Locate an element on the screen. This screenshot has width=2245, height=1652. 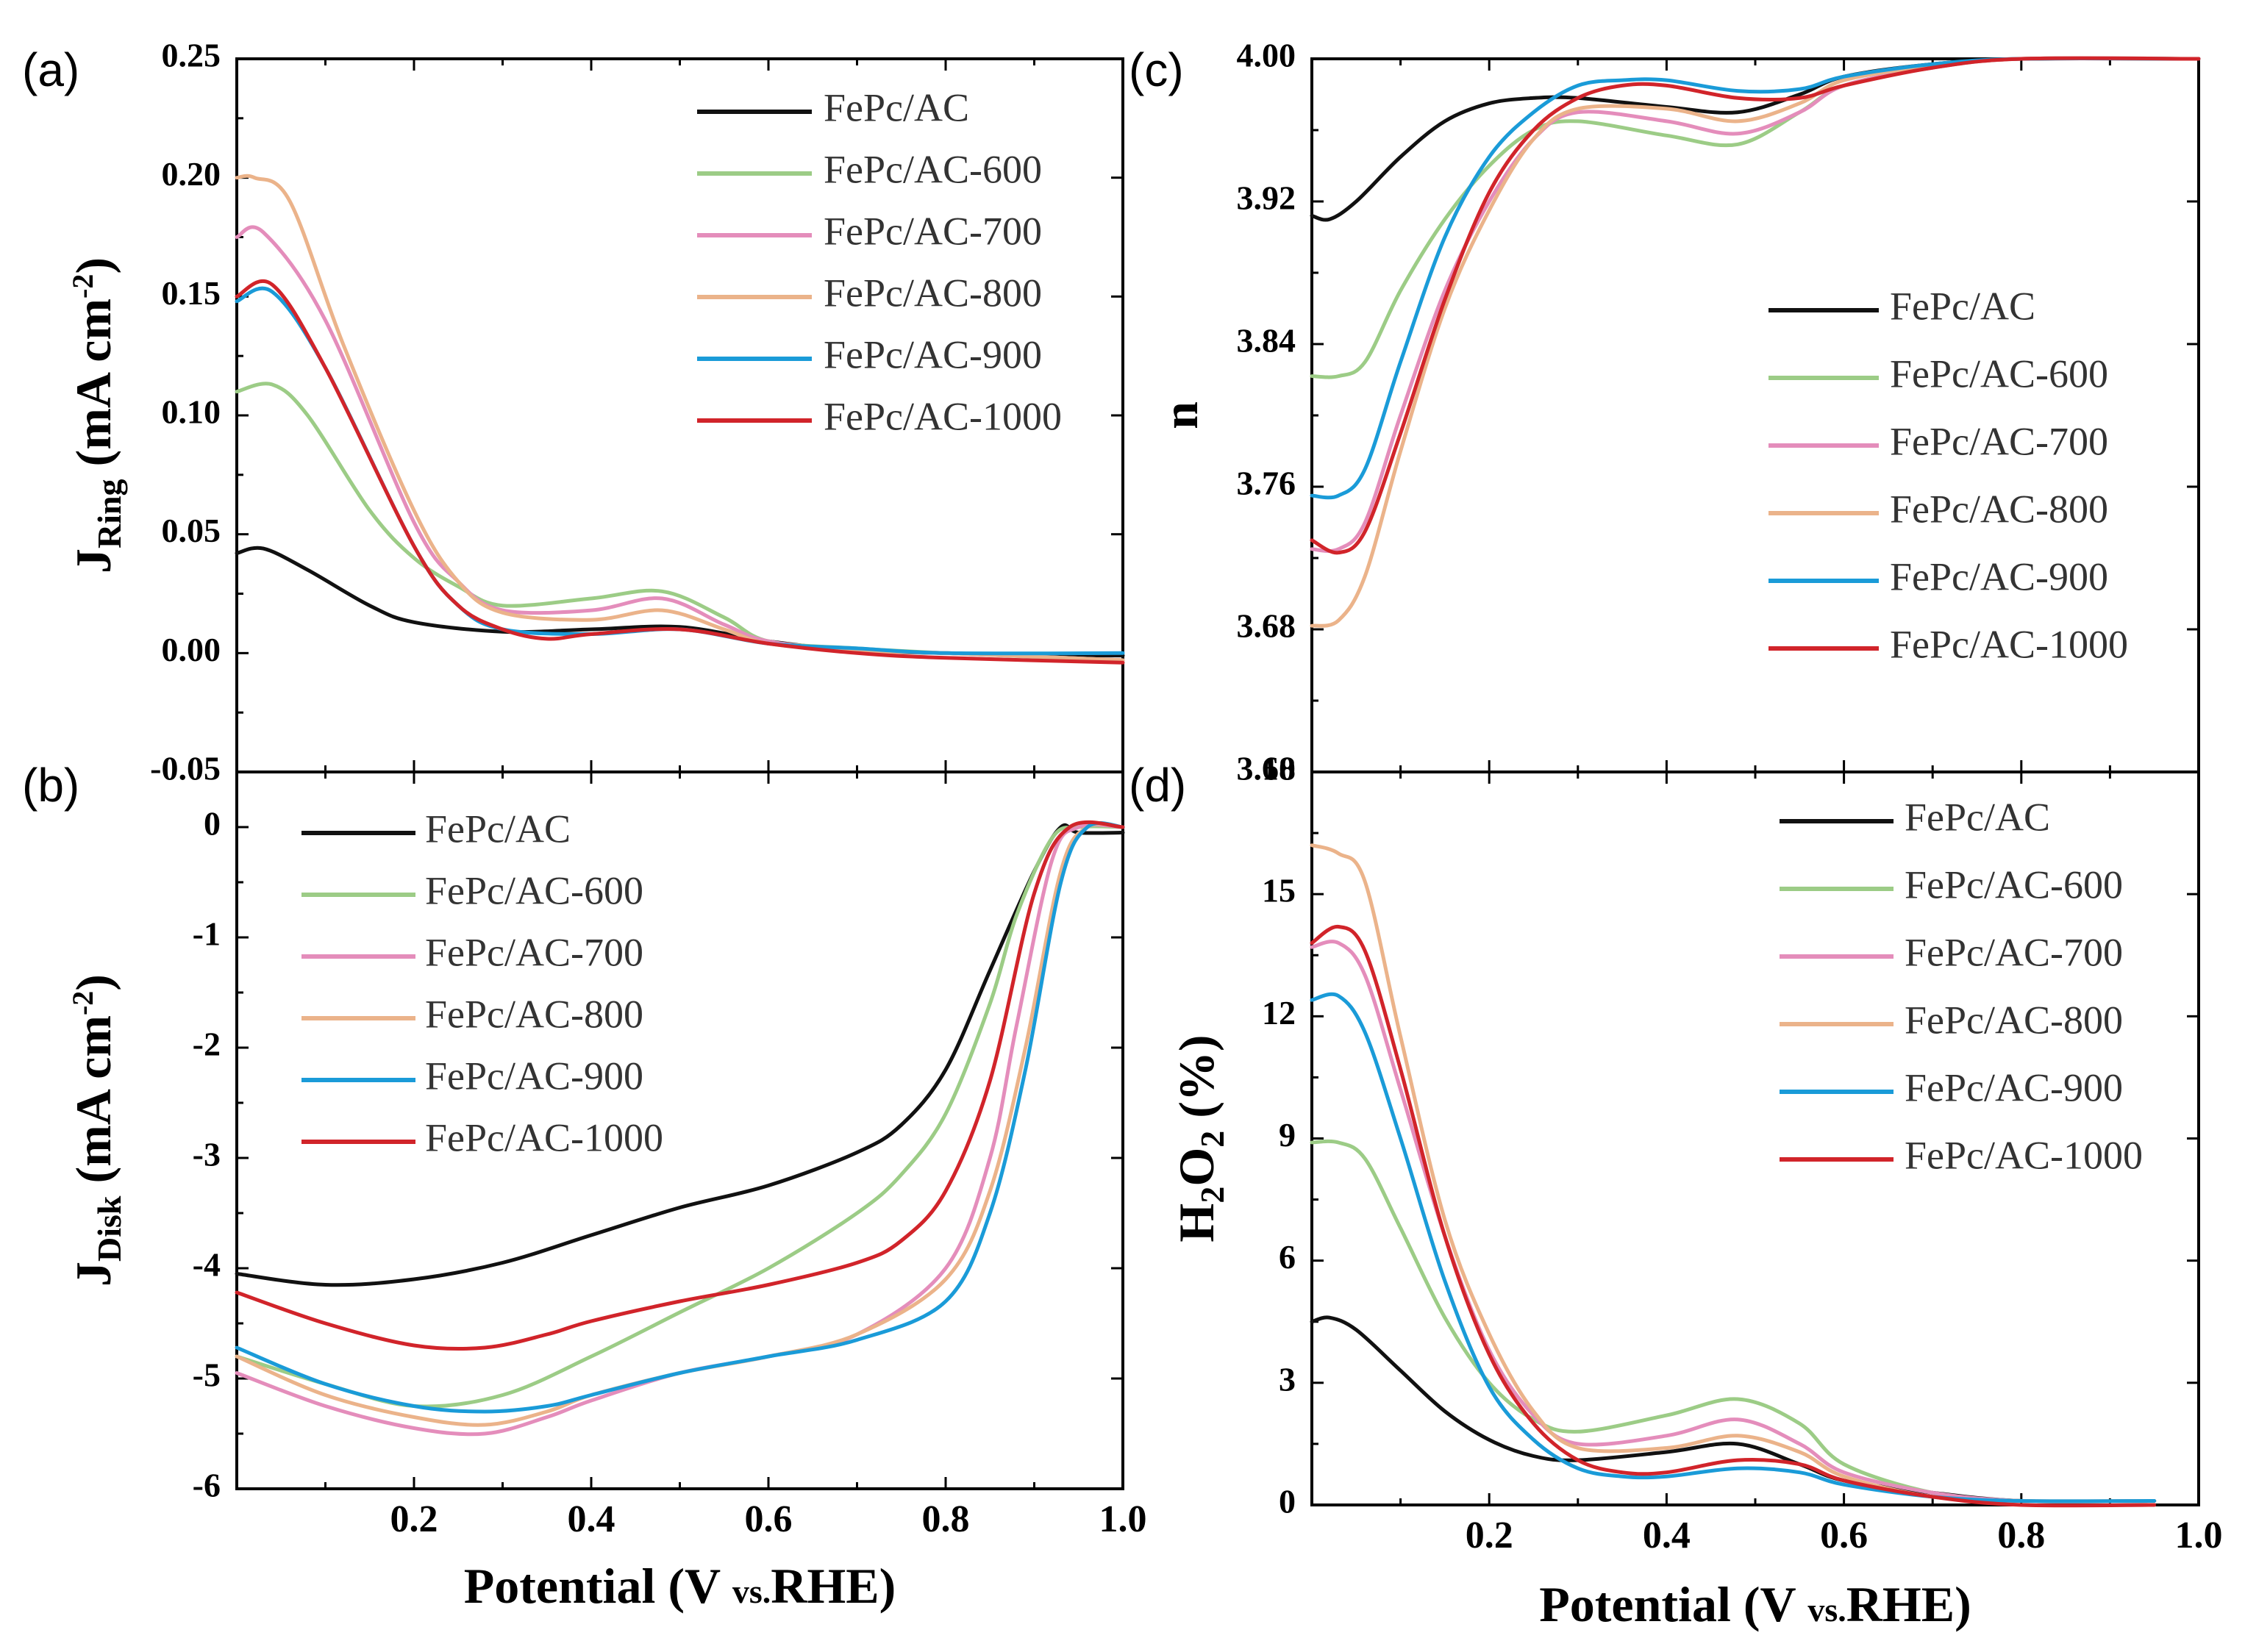
y-tick-label: -3 is located at coordinates (207, 1154).